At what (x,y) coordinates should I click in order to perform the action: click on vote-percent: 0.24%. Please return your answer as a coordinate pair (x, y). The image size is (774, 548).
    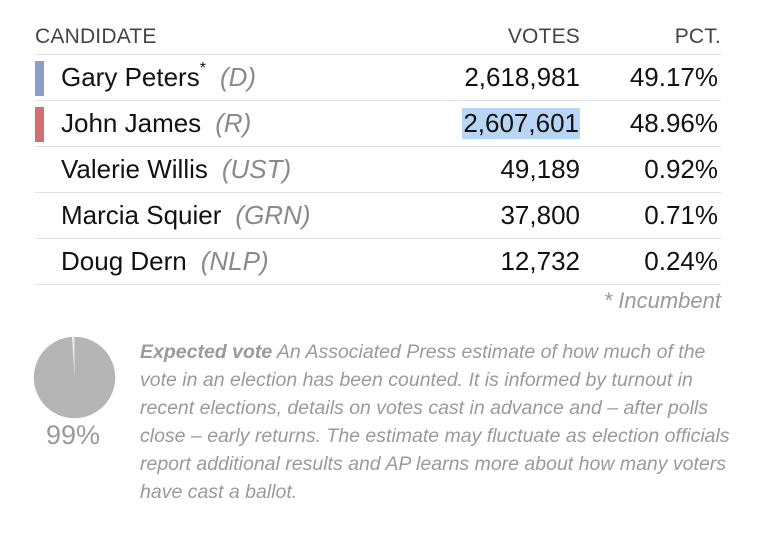
    Looking at the image, I should click on (681, 261).